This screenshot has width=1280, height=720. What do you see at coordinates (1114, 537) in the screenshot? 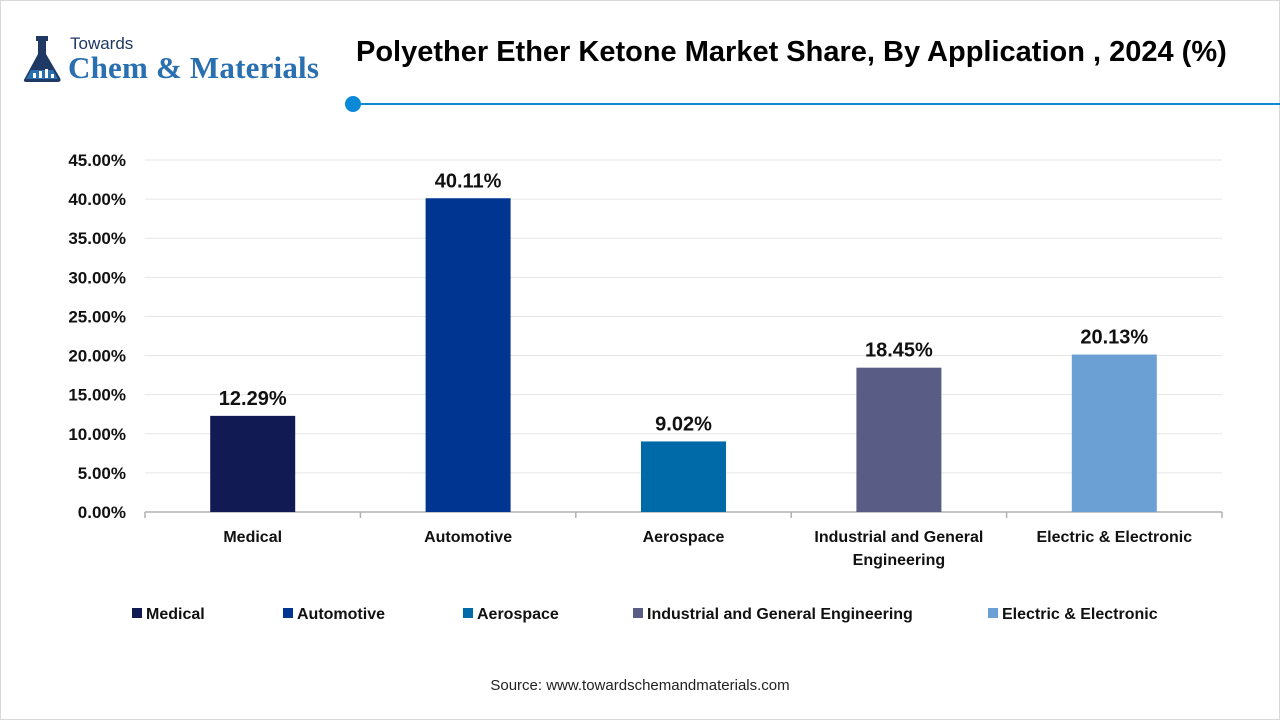
I see `x-tick-label: Electric & Electronic` at bounding box center [1114, 537].